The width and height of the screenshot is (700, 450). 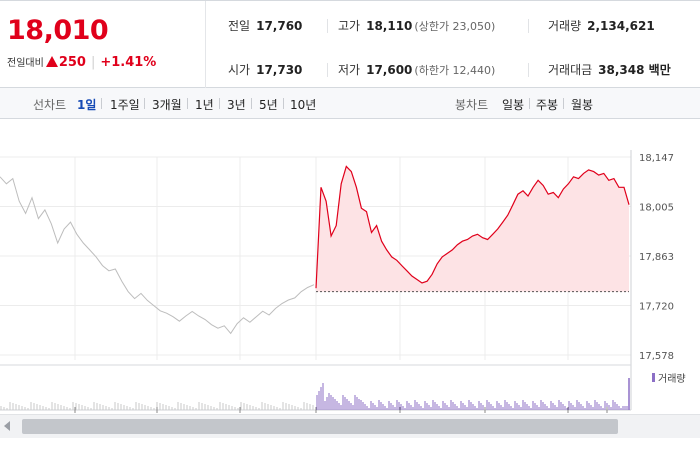 What do you see at coordinates (125, 105) in the screenshot?
I see `period-1w-tab: 1주일` at bounding box center [125, 105].